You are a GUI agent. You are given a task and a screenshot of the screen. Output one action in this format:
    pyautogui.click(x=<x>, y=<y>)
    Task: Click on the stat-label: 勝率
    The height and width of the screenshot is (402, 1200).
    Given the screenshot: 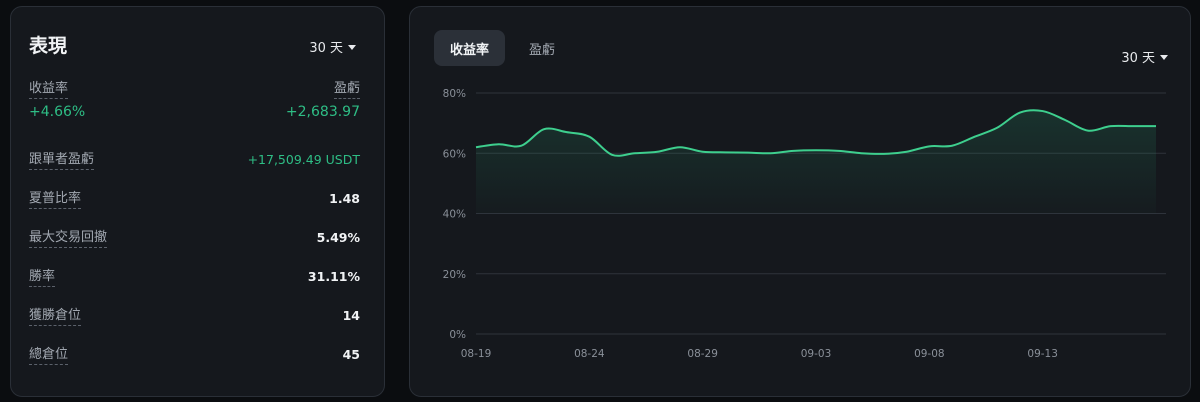 What is the action you would take?
    pyautogui.click(x=42, y=276)
    